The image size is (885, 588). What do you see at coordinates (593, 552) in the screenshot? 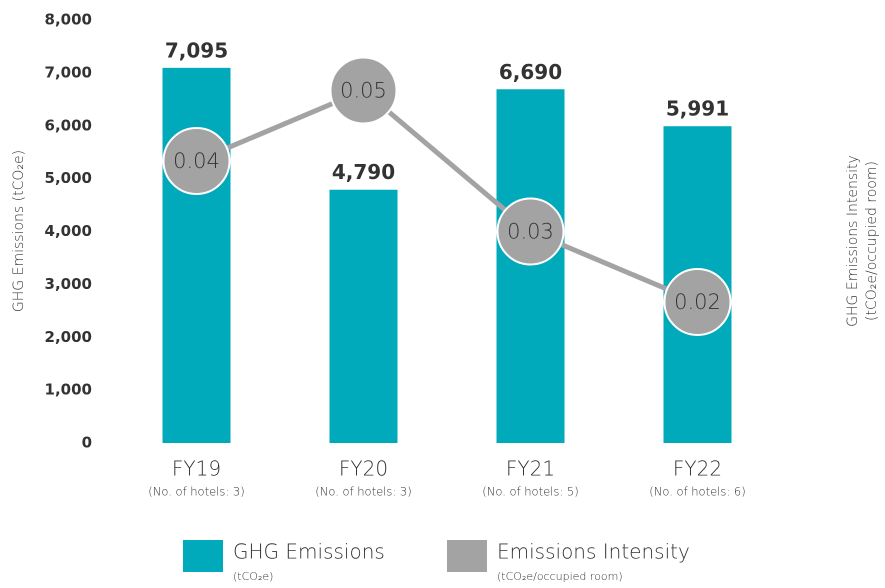
I see `legend-label: Emissions Intensity` at bounding box center [593, 552].